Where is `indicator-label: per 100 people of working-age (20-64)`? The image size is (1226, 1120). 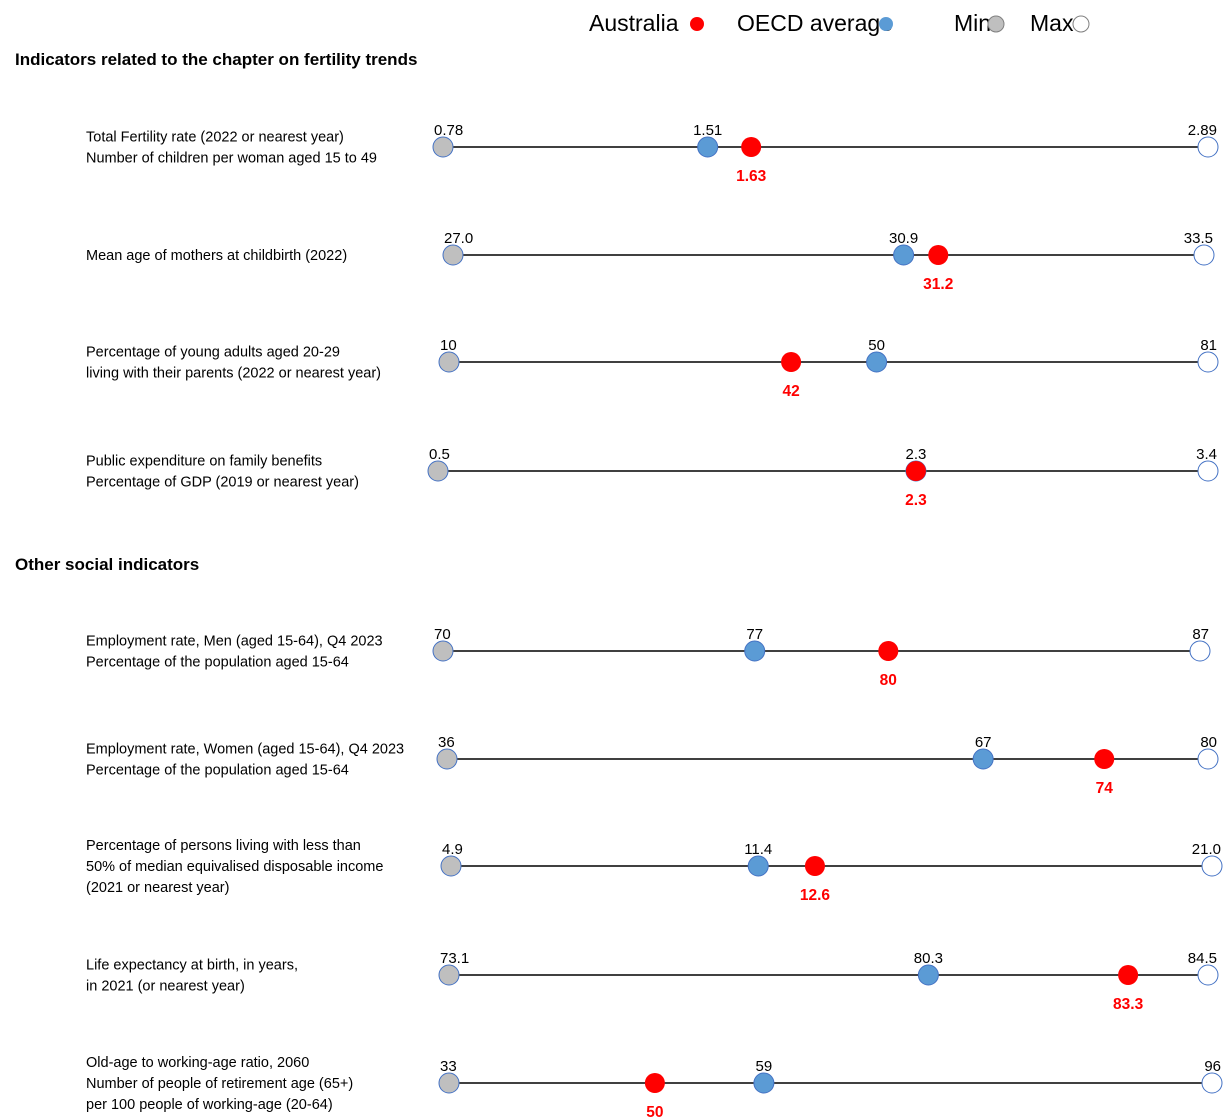 indicator-label: per 100 people of working-age (20-64) is located at coordinates (209, 1105).